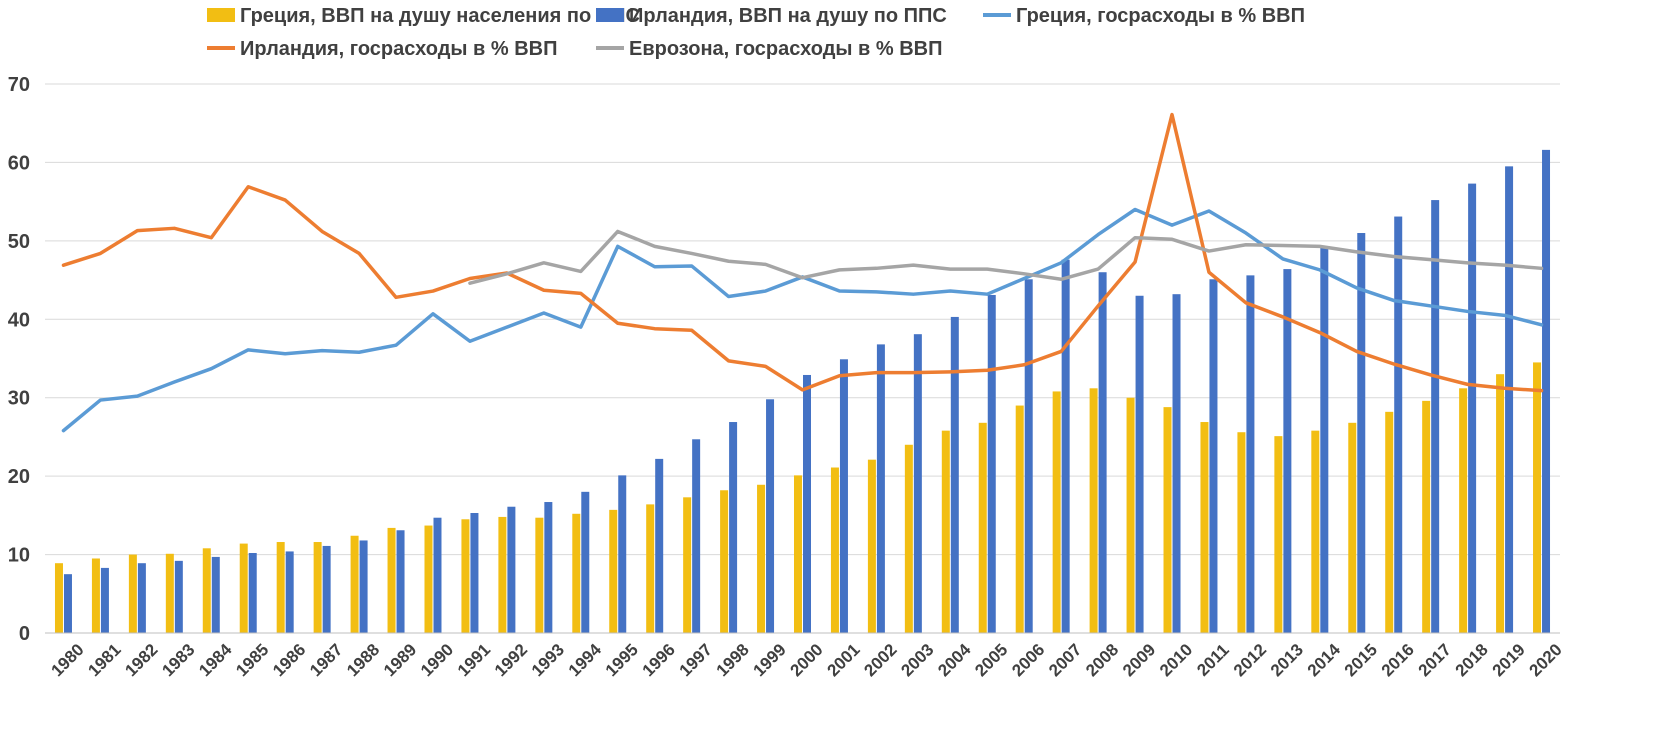 The image size is (1666, 736). Describe the element at coordinates (1435, 416) in the screenshot. I see `bar-ireland-gdp-2017` at that location.